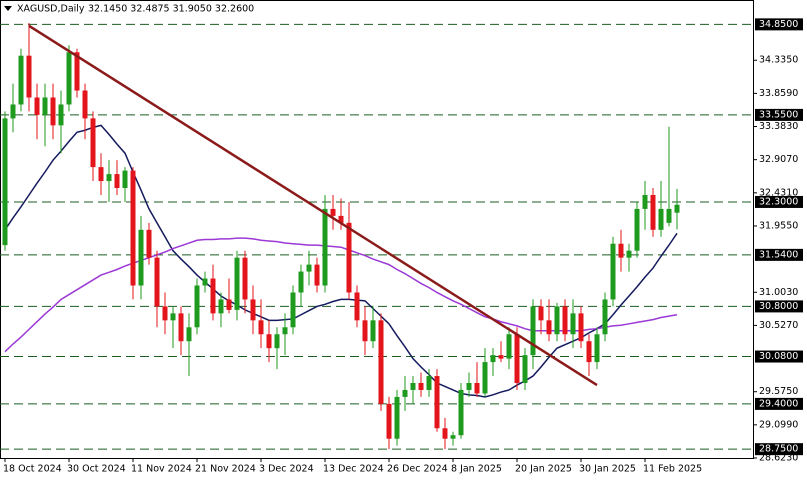 The image size is (807, 481). I want to click on y-tick-label: 29.5750, so click(778, 391).